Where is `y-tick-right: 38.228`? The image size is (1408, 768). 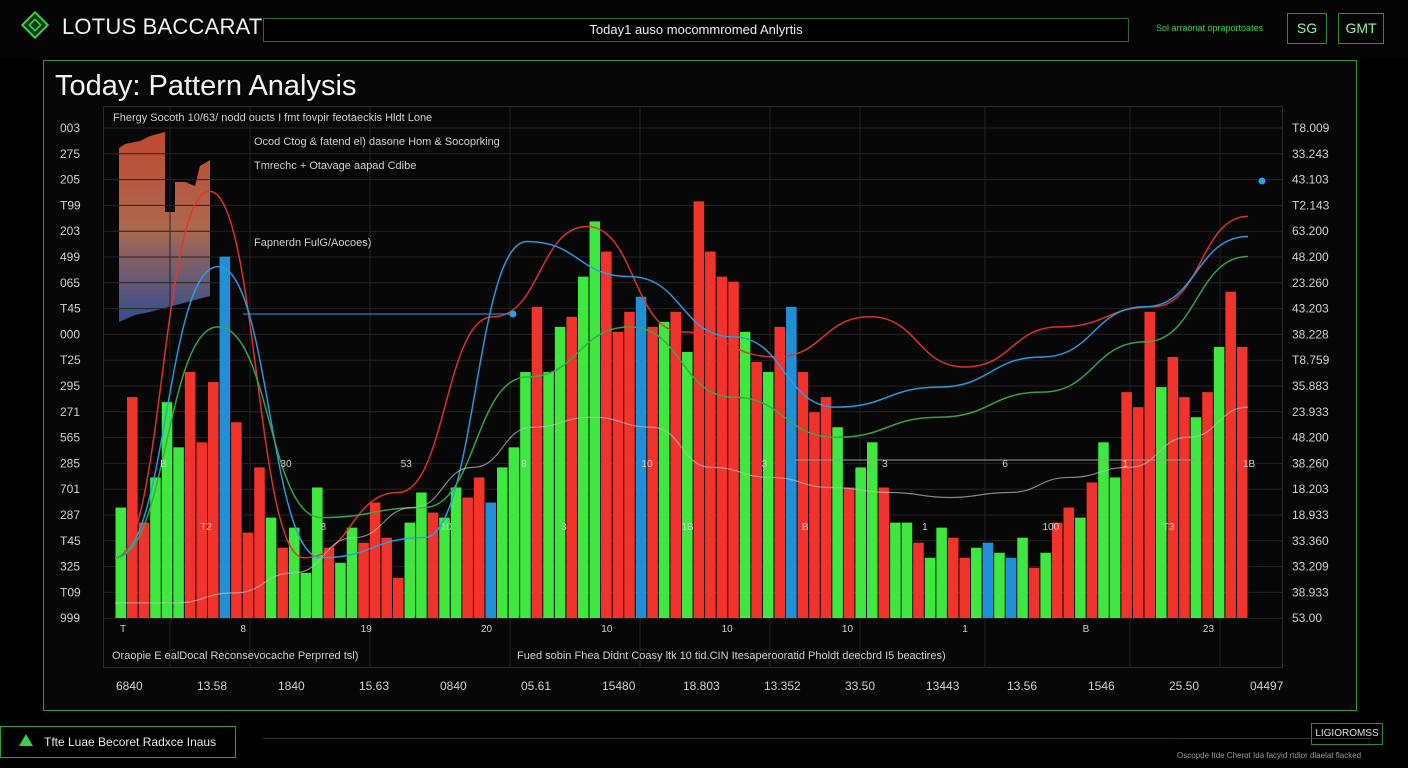
y-tick-right: 38.228 is located at coordinates (1310, 334).